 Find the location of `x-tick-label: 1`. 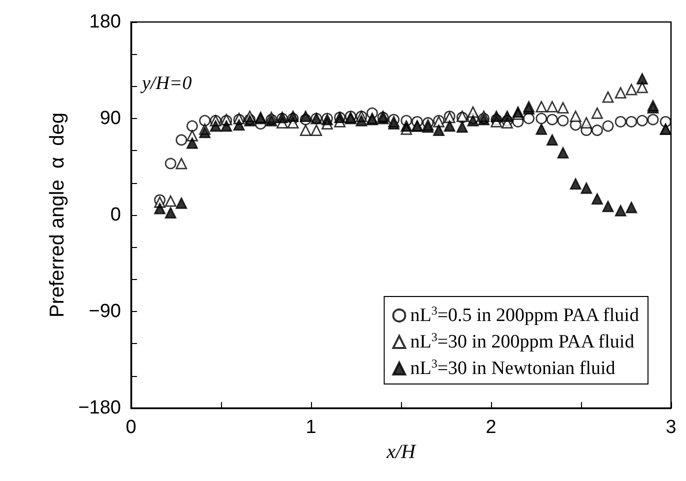

x-tick-label: 1 is located at coordinates (311, 427).